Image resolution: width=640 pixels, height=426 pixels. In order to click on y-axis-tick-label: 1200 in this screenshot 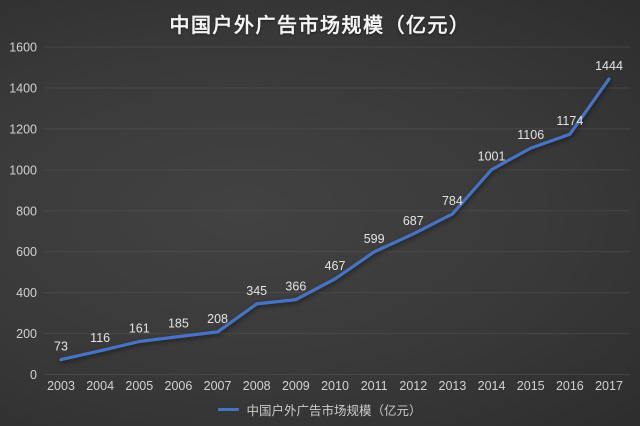, I will do `click(23, 129)`.